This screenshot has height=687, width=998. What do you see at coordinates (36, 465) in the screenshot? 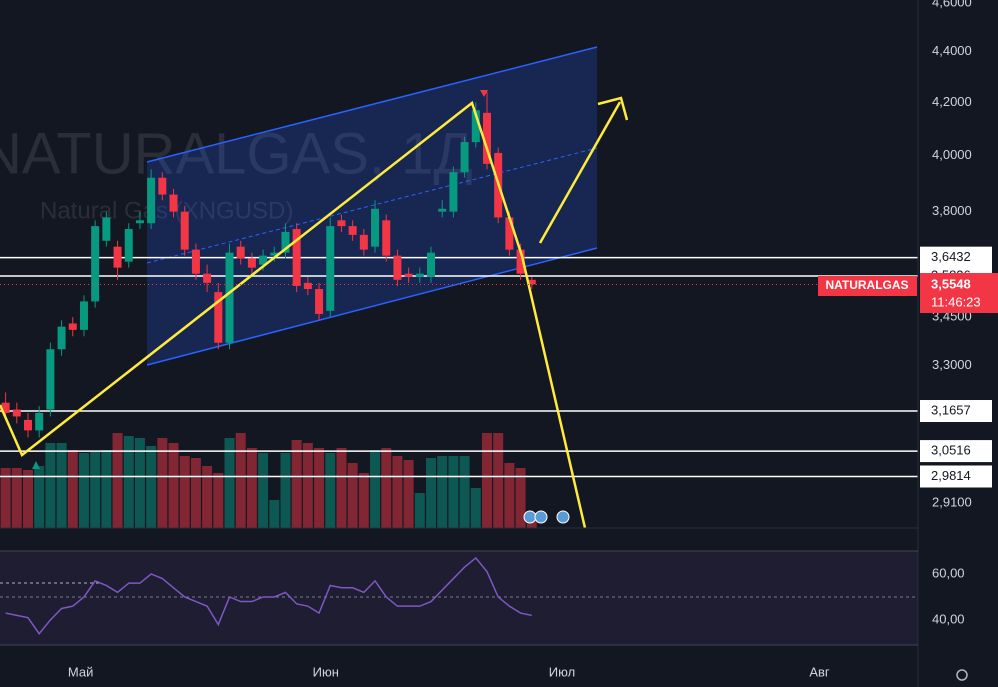
I see `buy-marker` at bounding box center [36, 465].